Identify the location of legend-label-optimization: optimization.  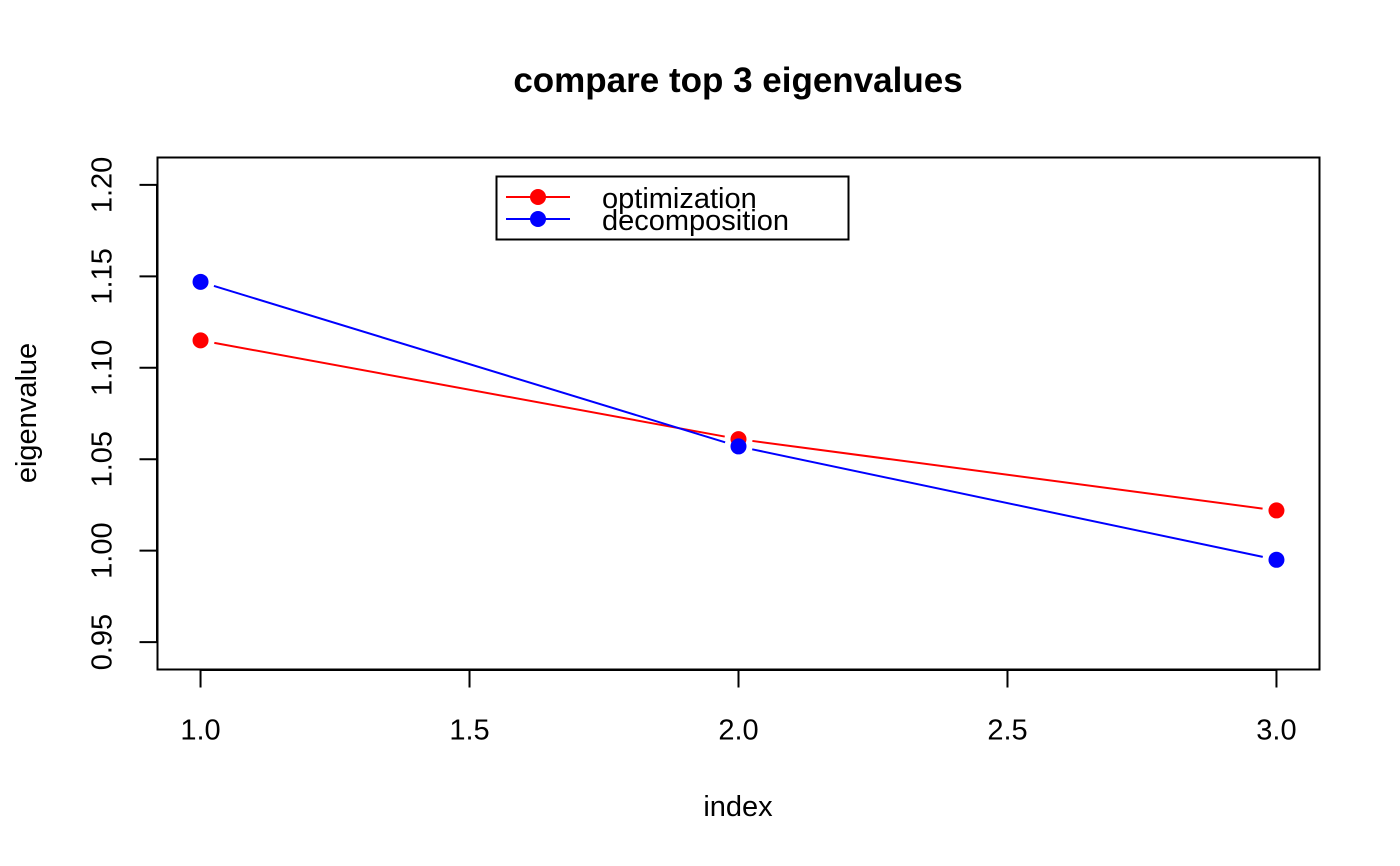
(679, 199).